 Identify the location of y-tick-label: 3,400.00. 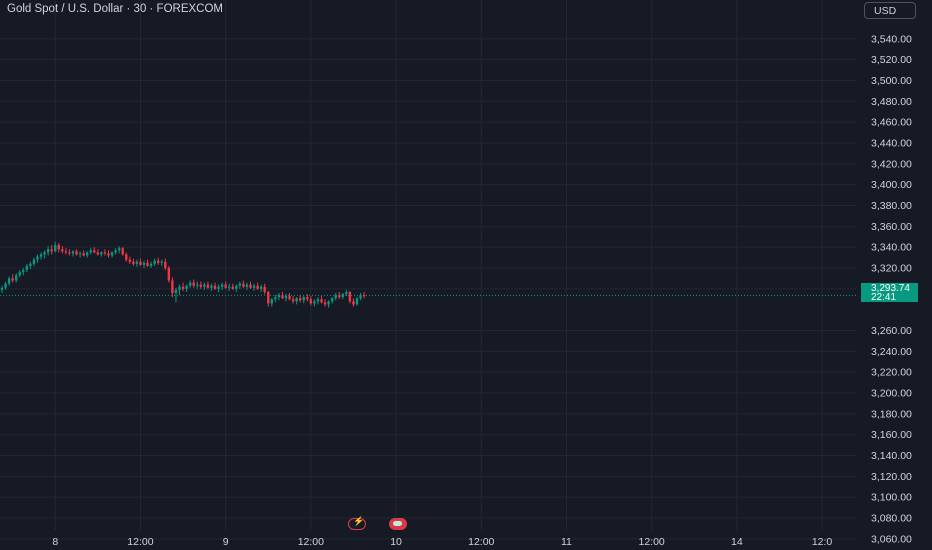
(891, 185).